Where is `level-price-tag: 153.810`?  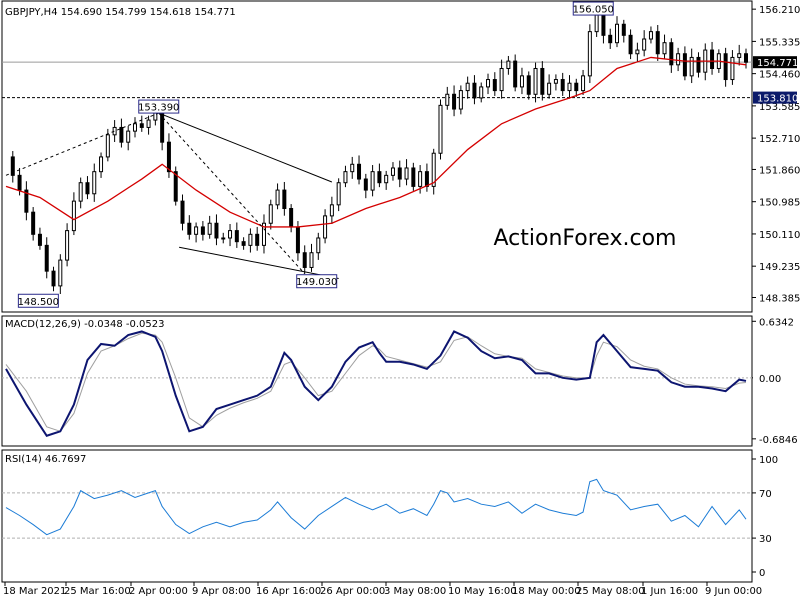 level-price-tag: 153.810 is located at coordinates (777, 99).